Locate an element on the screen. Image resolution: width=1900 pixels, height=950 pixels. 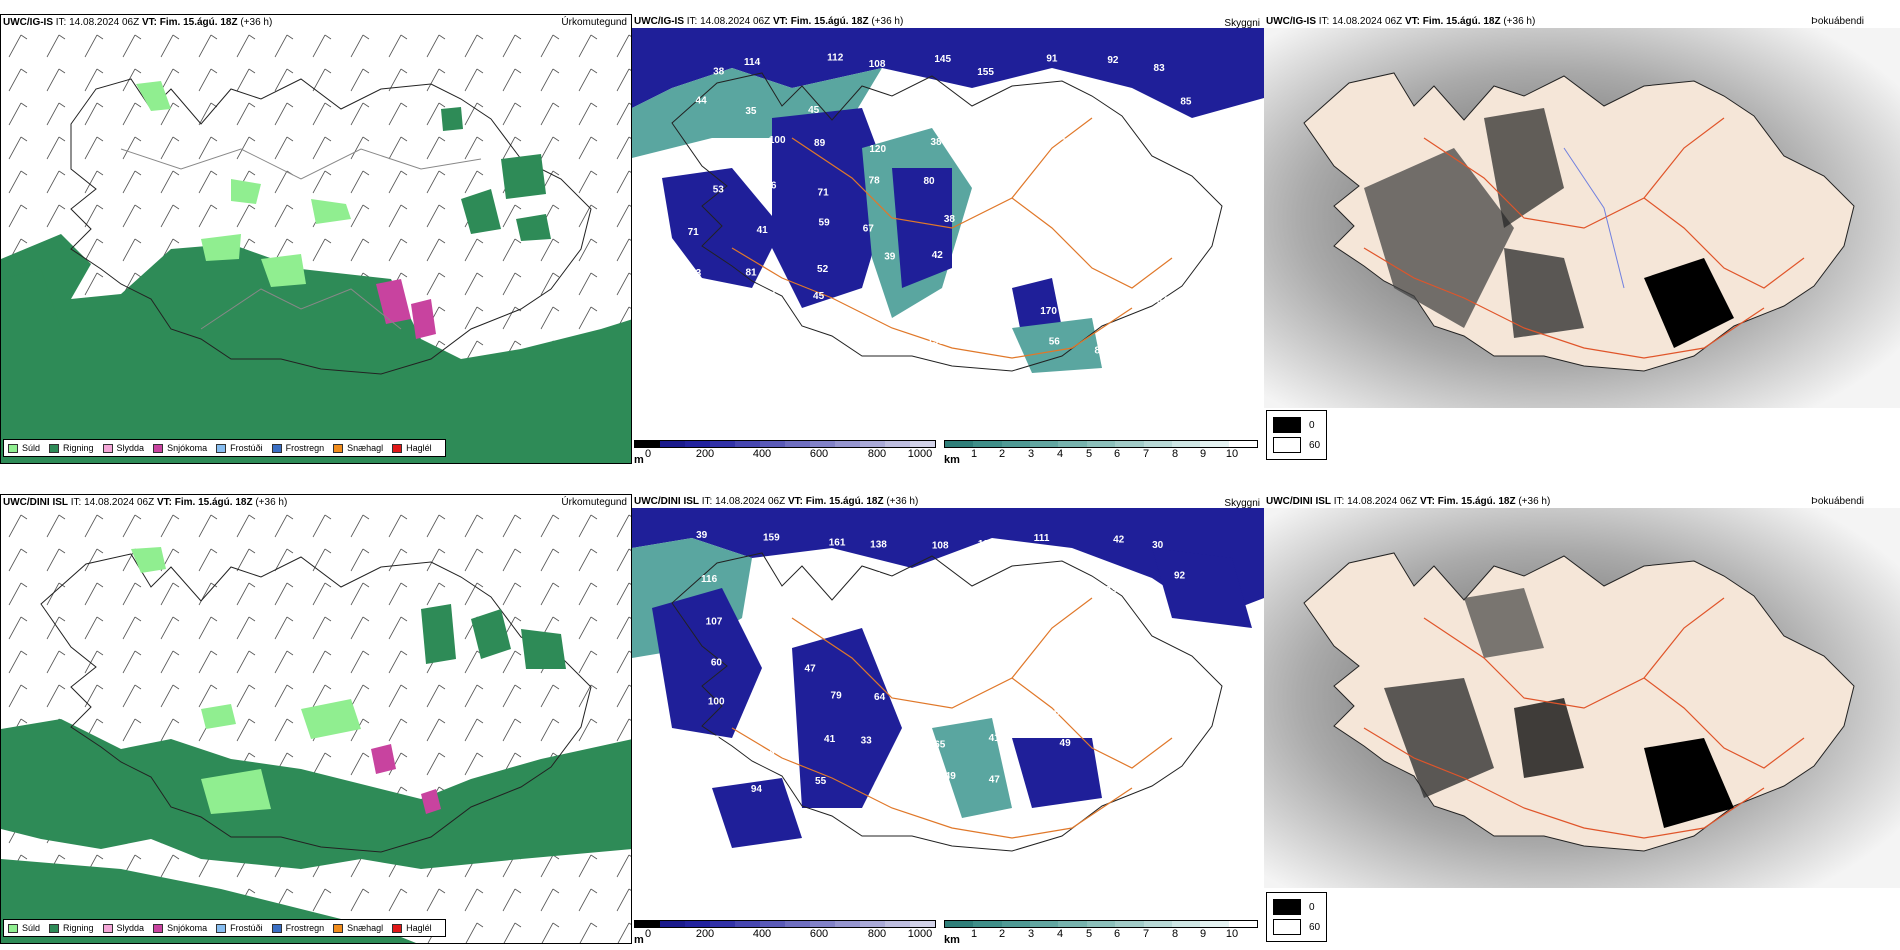
cloud-base-label: 85 is located at coordinates (879, 98).